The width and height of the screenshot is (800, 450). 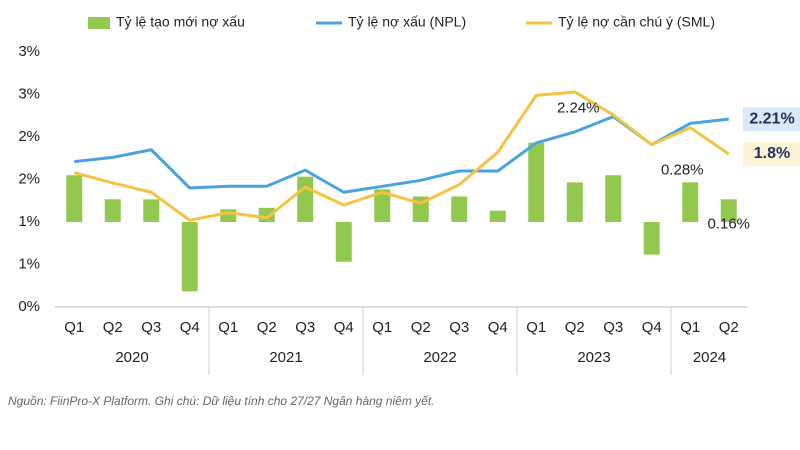 I want to click on data-label: 2.24%, so click(x=578, y=108).